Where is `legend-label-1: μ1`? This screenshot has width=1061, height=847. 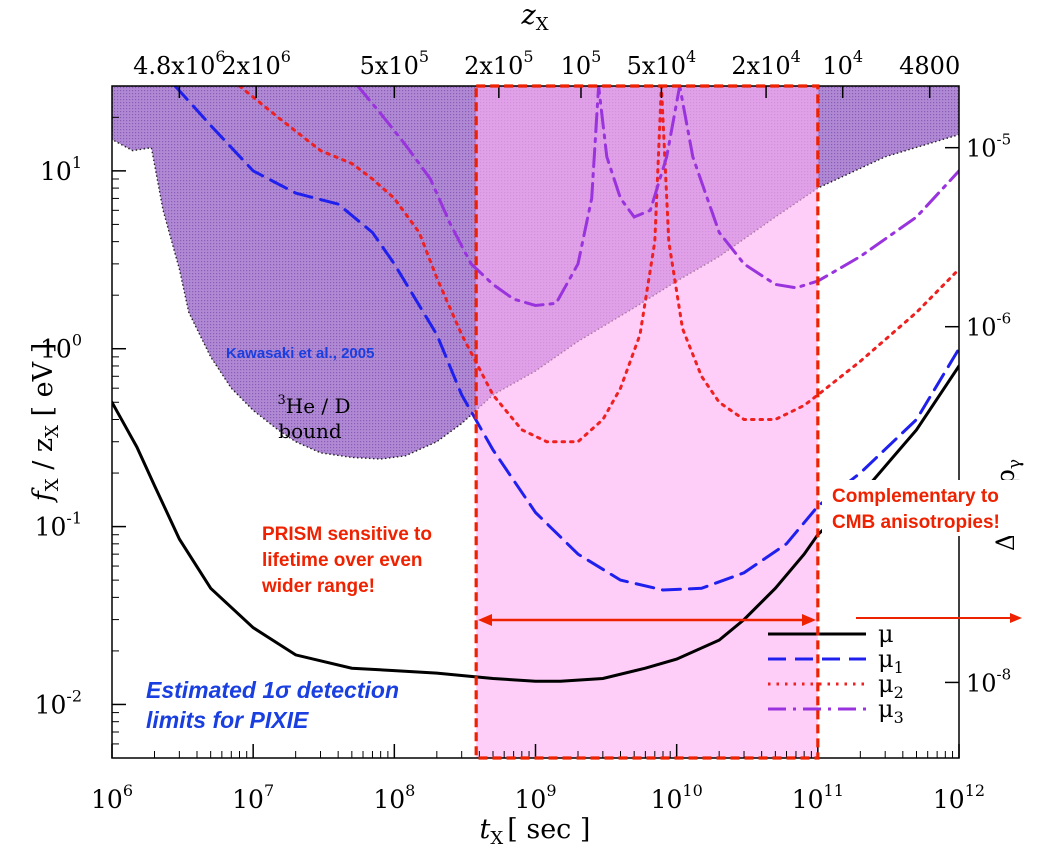
legend-label-1: μ1 is located at coordinates (891, 661).